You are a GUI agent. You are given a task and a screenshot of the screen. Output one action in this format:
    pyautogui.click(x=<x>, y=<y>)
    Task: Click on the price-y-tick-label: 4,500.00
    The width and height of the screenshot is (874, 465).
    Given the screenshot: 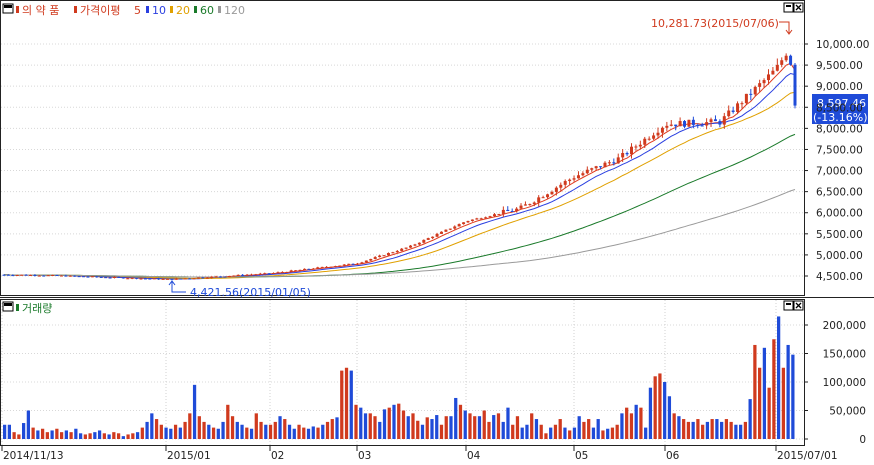 What is the action you would take?
    pyautogui.click(x=839, y=277)
    